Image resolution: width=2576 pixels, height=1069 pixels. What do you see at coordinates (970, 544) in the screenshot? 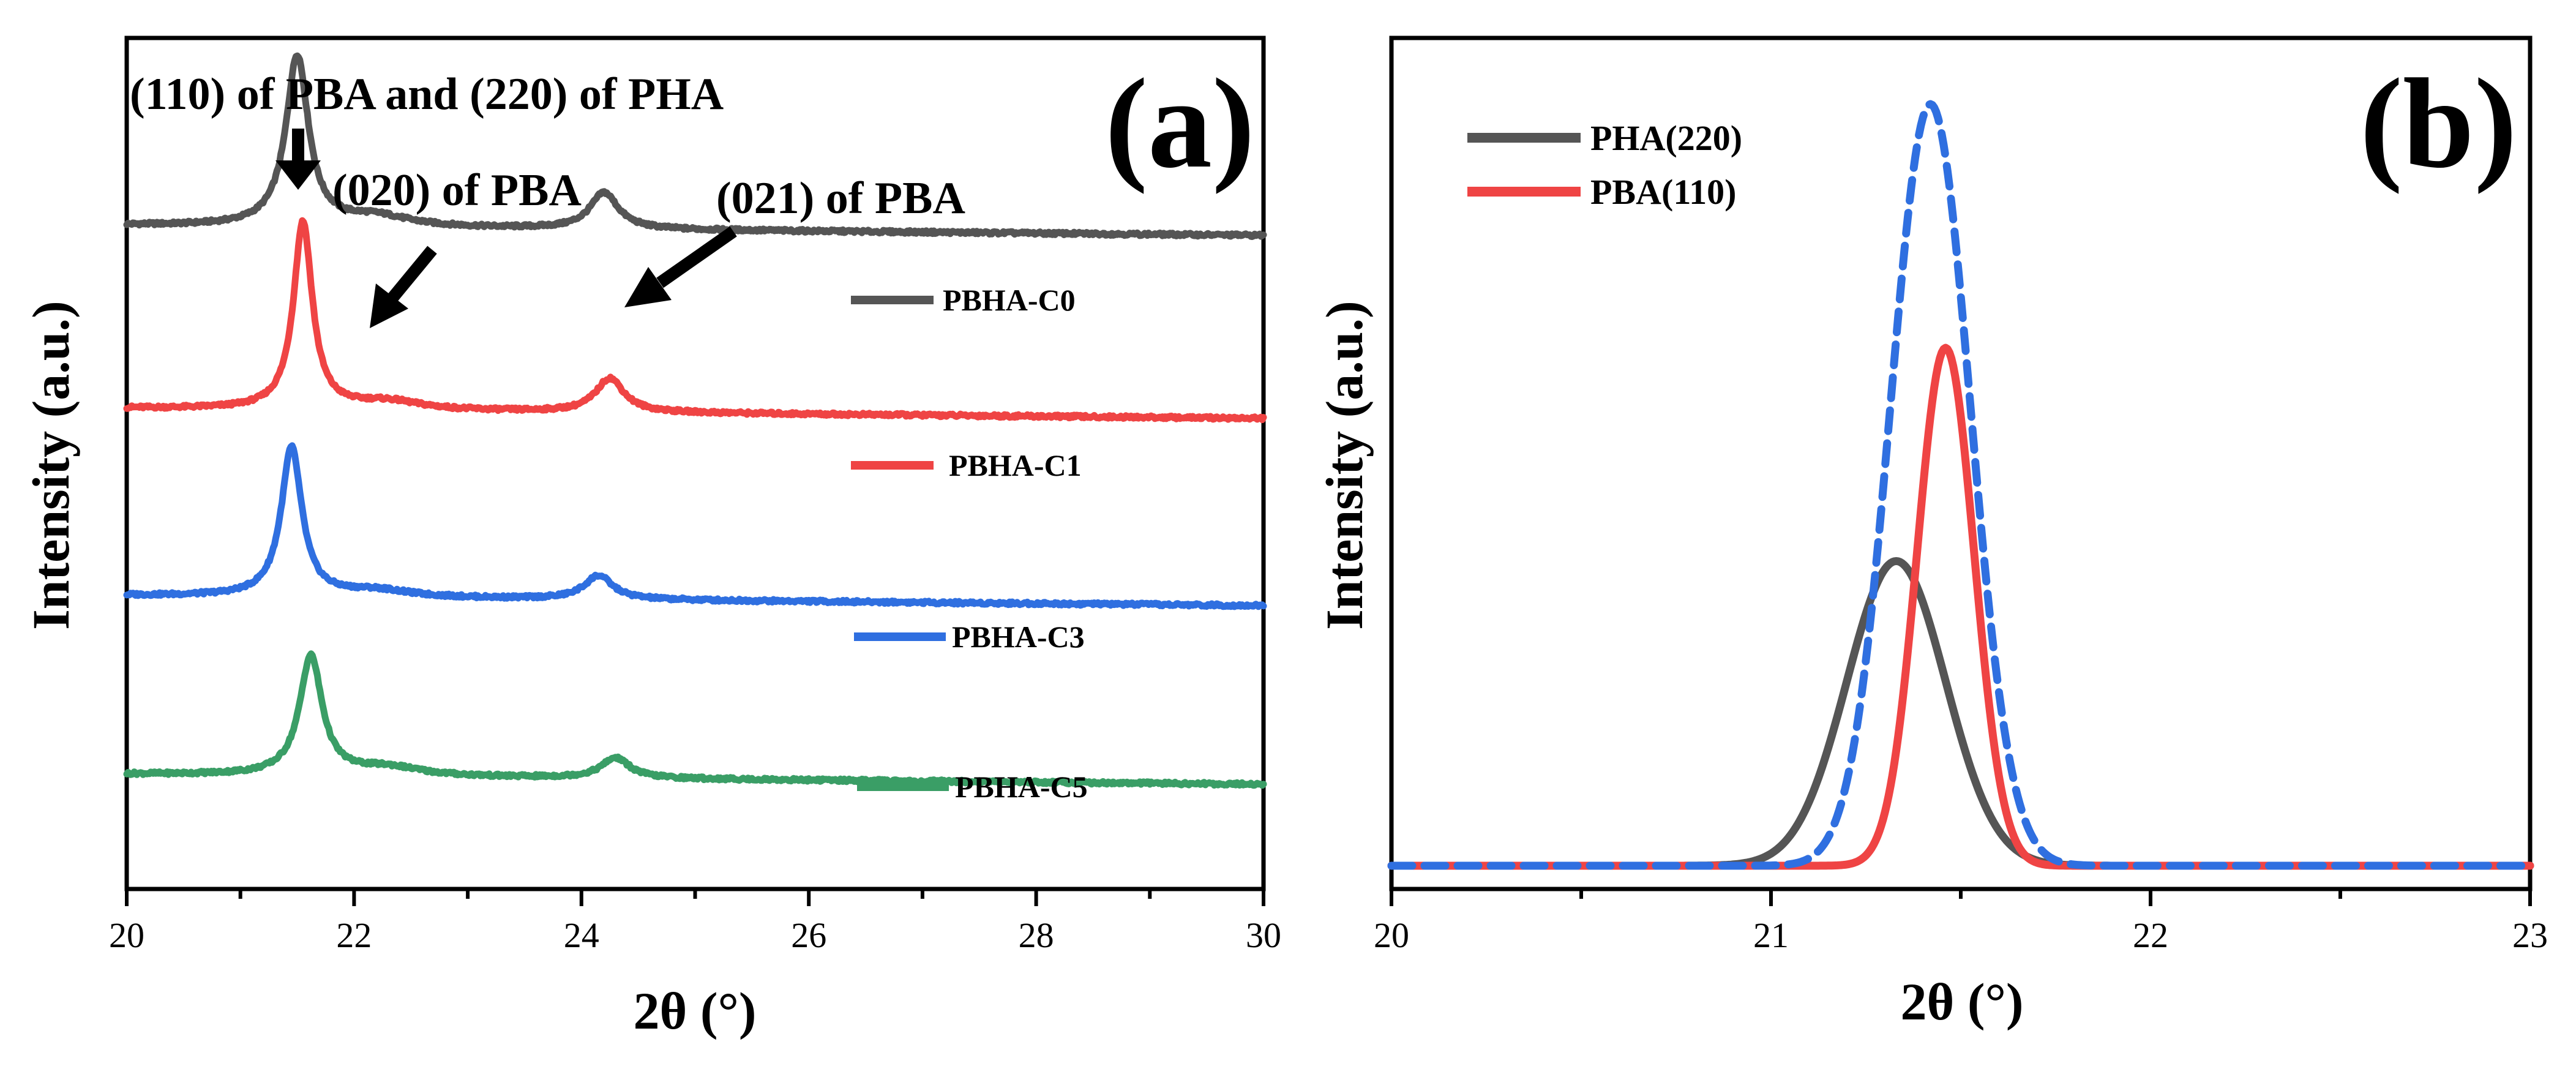
I see `legend-a: PBHA-C0 PBHA-C1 PBHA-C3 PBHA-C5` at bounding box center [970, 544].